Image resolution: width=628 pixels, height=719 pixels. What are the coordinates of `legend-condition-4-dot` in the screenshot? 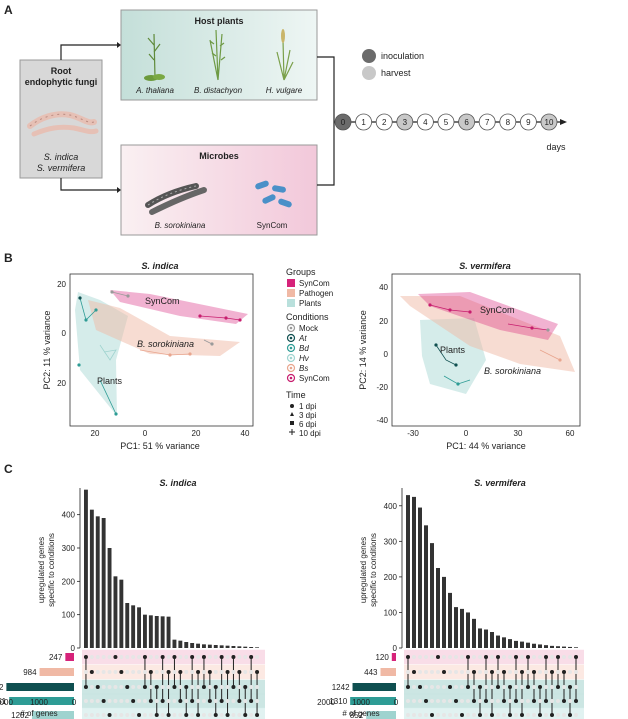 It's located at (291, 368).